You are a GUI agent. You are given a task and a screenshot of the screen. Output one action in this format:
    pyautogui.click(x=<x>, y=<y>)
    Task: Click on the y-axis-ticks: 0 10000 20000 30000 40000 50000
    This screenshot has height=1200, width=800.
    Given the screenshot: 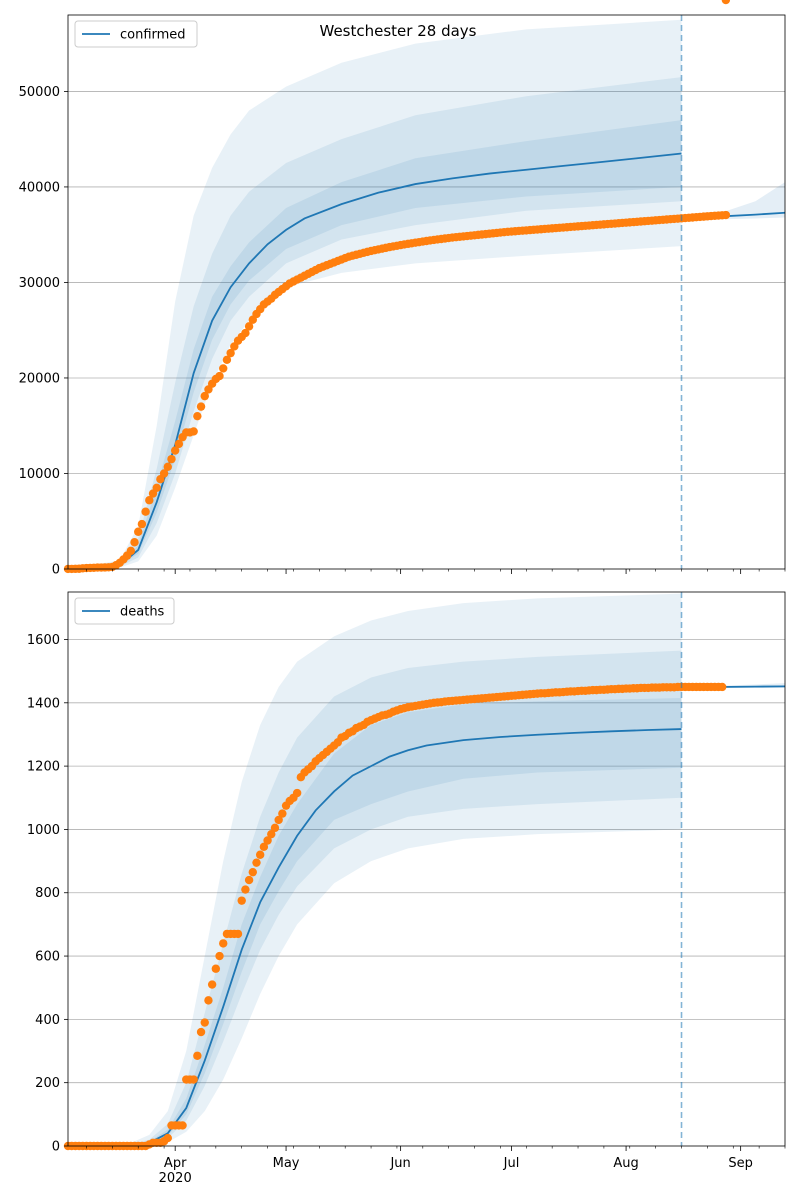 What is the action you would take?
    pyautogui.click(x=43, y=331)
    